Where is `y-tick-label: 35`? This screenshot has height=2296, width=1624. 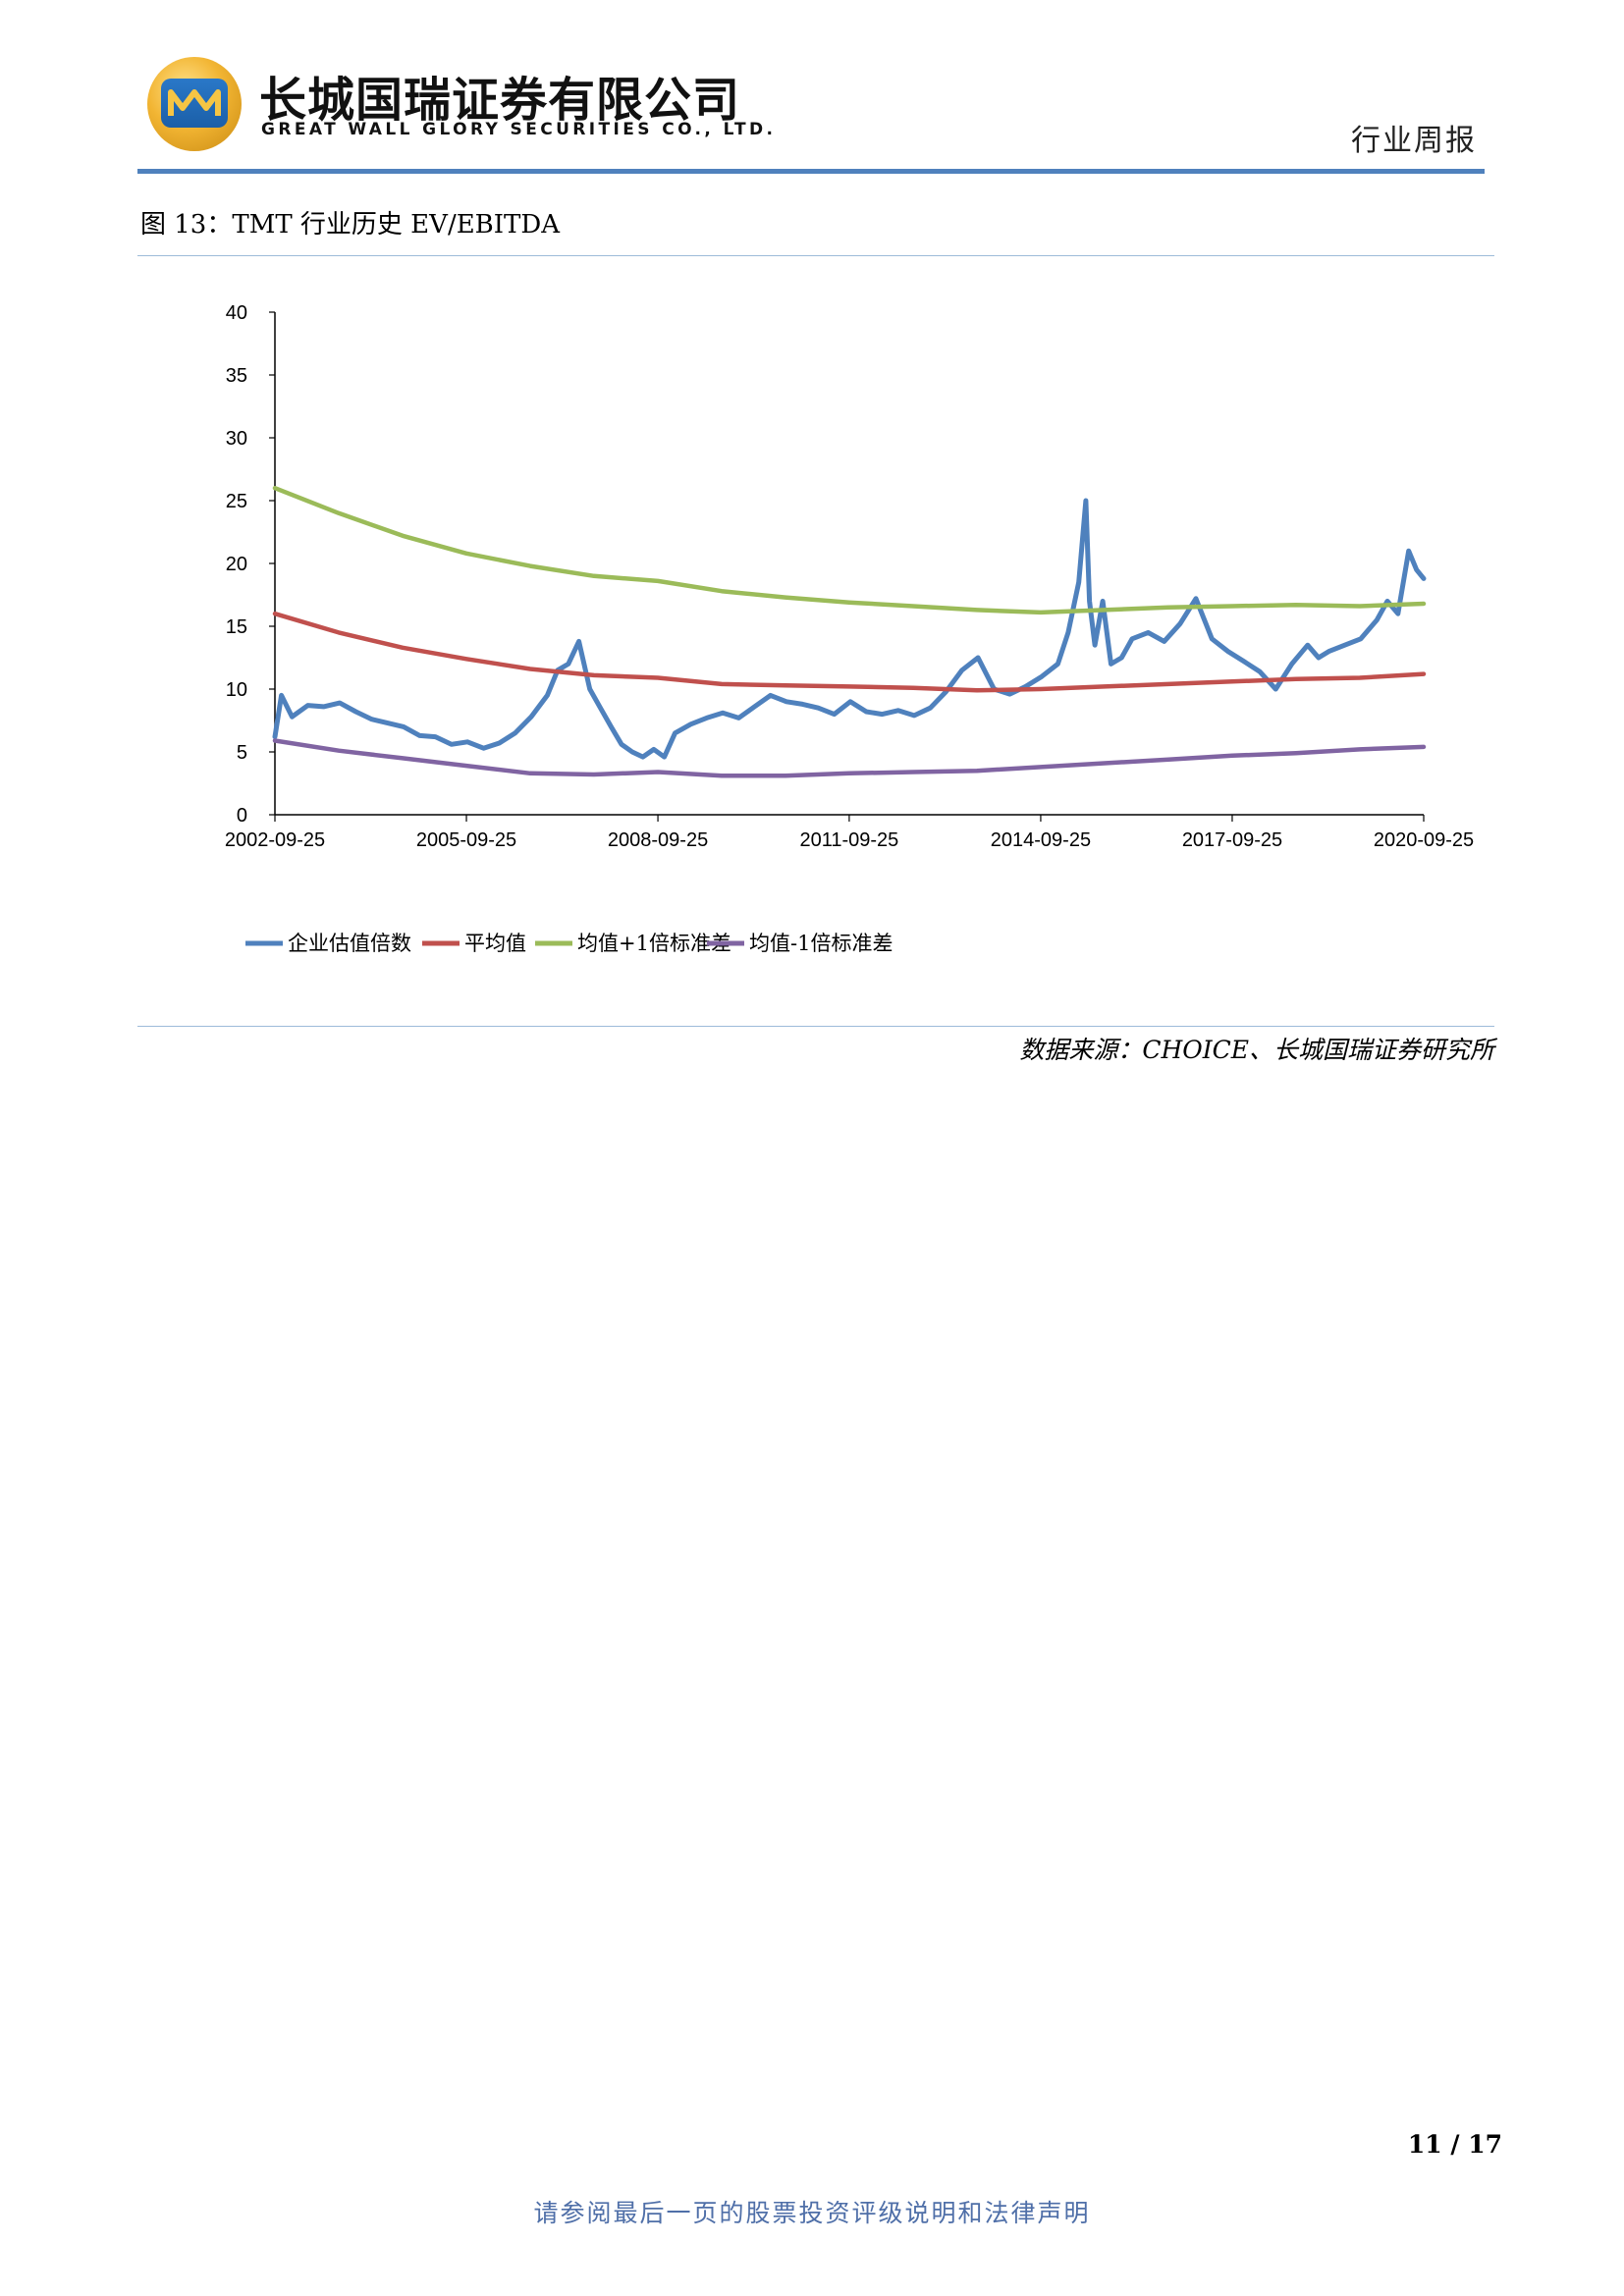 y-tick-label: 35 is located at coordinates (236, 376).